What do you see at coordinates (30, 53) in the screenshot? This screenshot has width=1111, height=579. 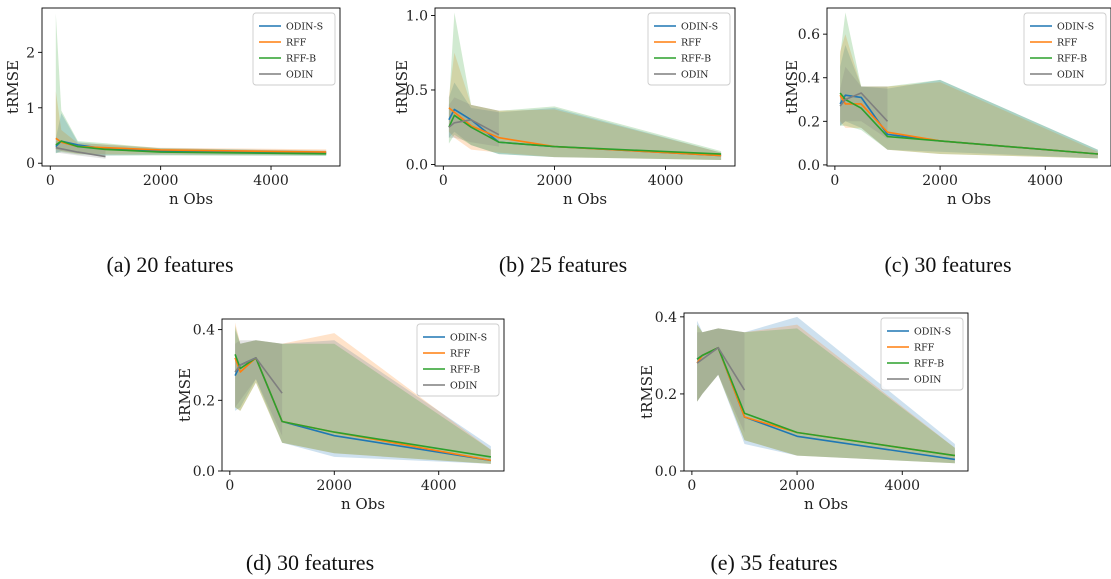 I see `y-tick-label: 2` at bounding box center [30, 53].